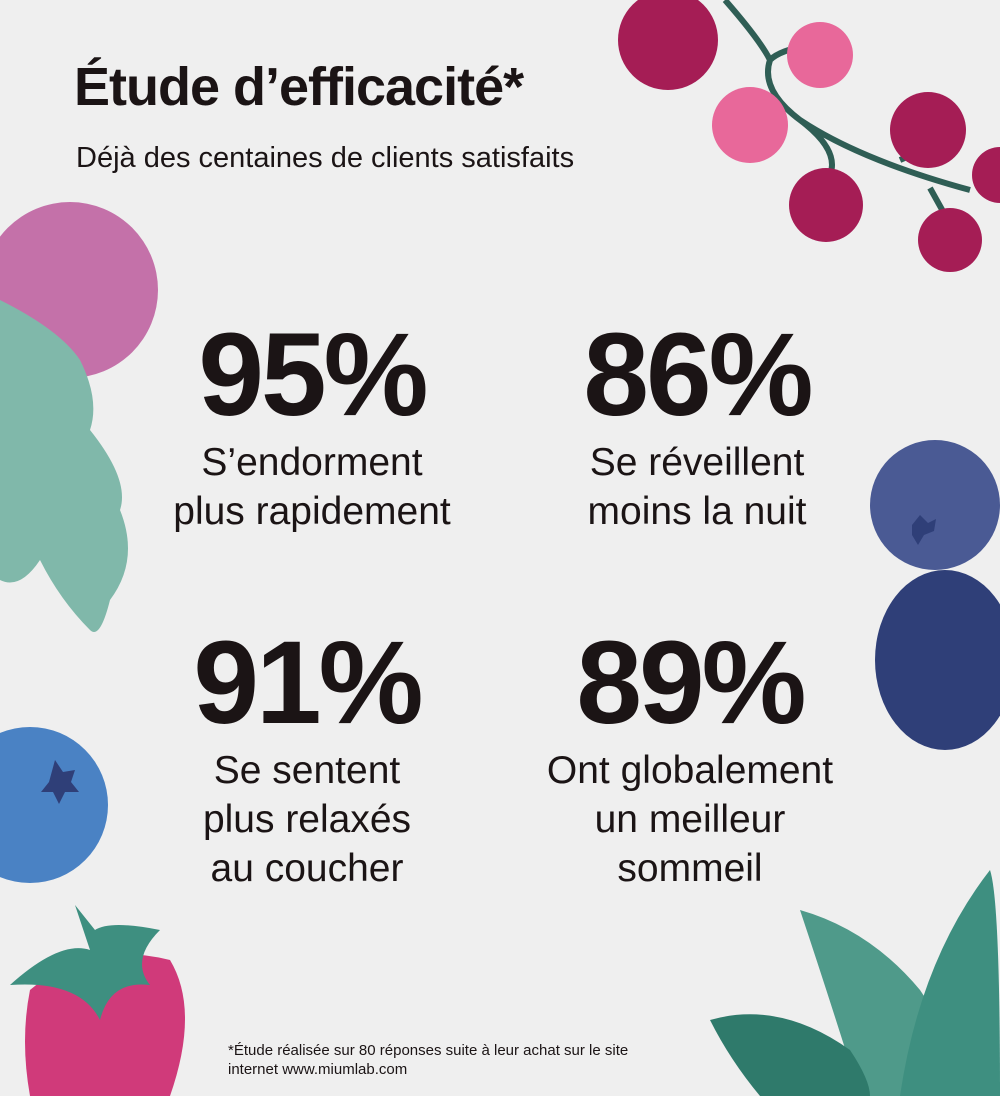 This screenshot has height=1096, width=1000. I want to click on stat-label-line: Ont globalement, so click(690, 770).